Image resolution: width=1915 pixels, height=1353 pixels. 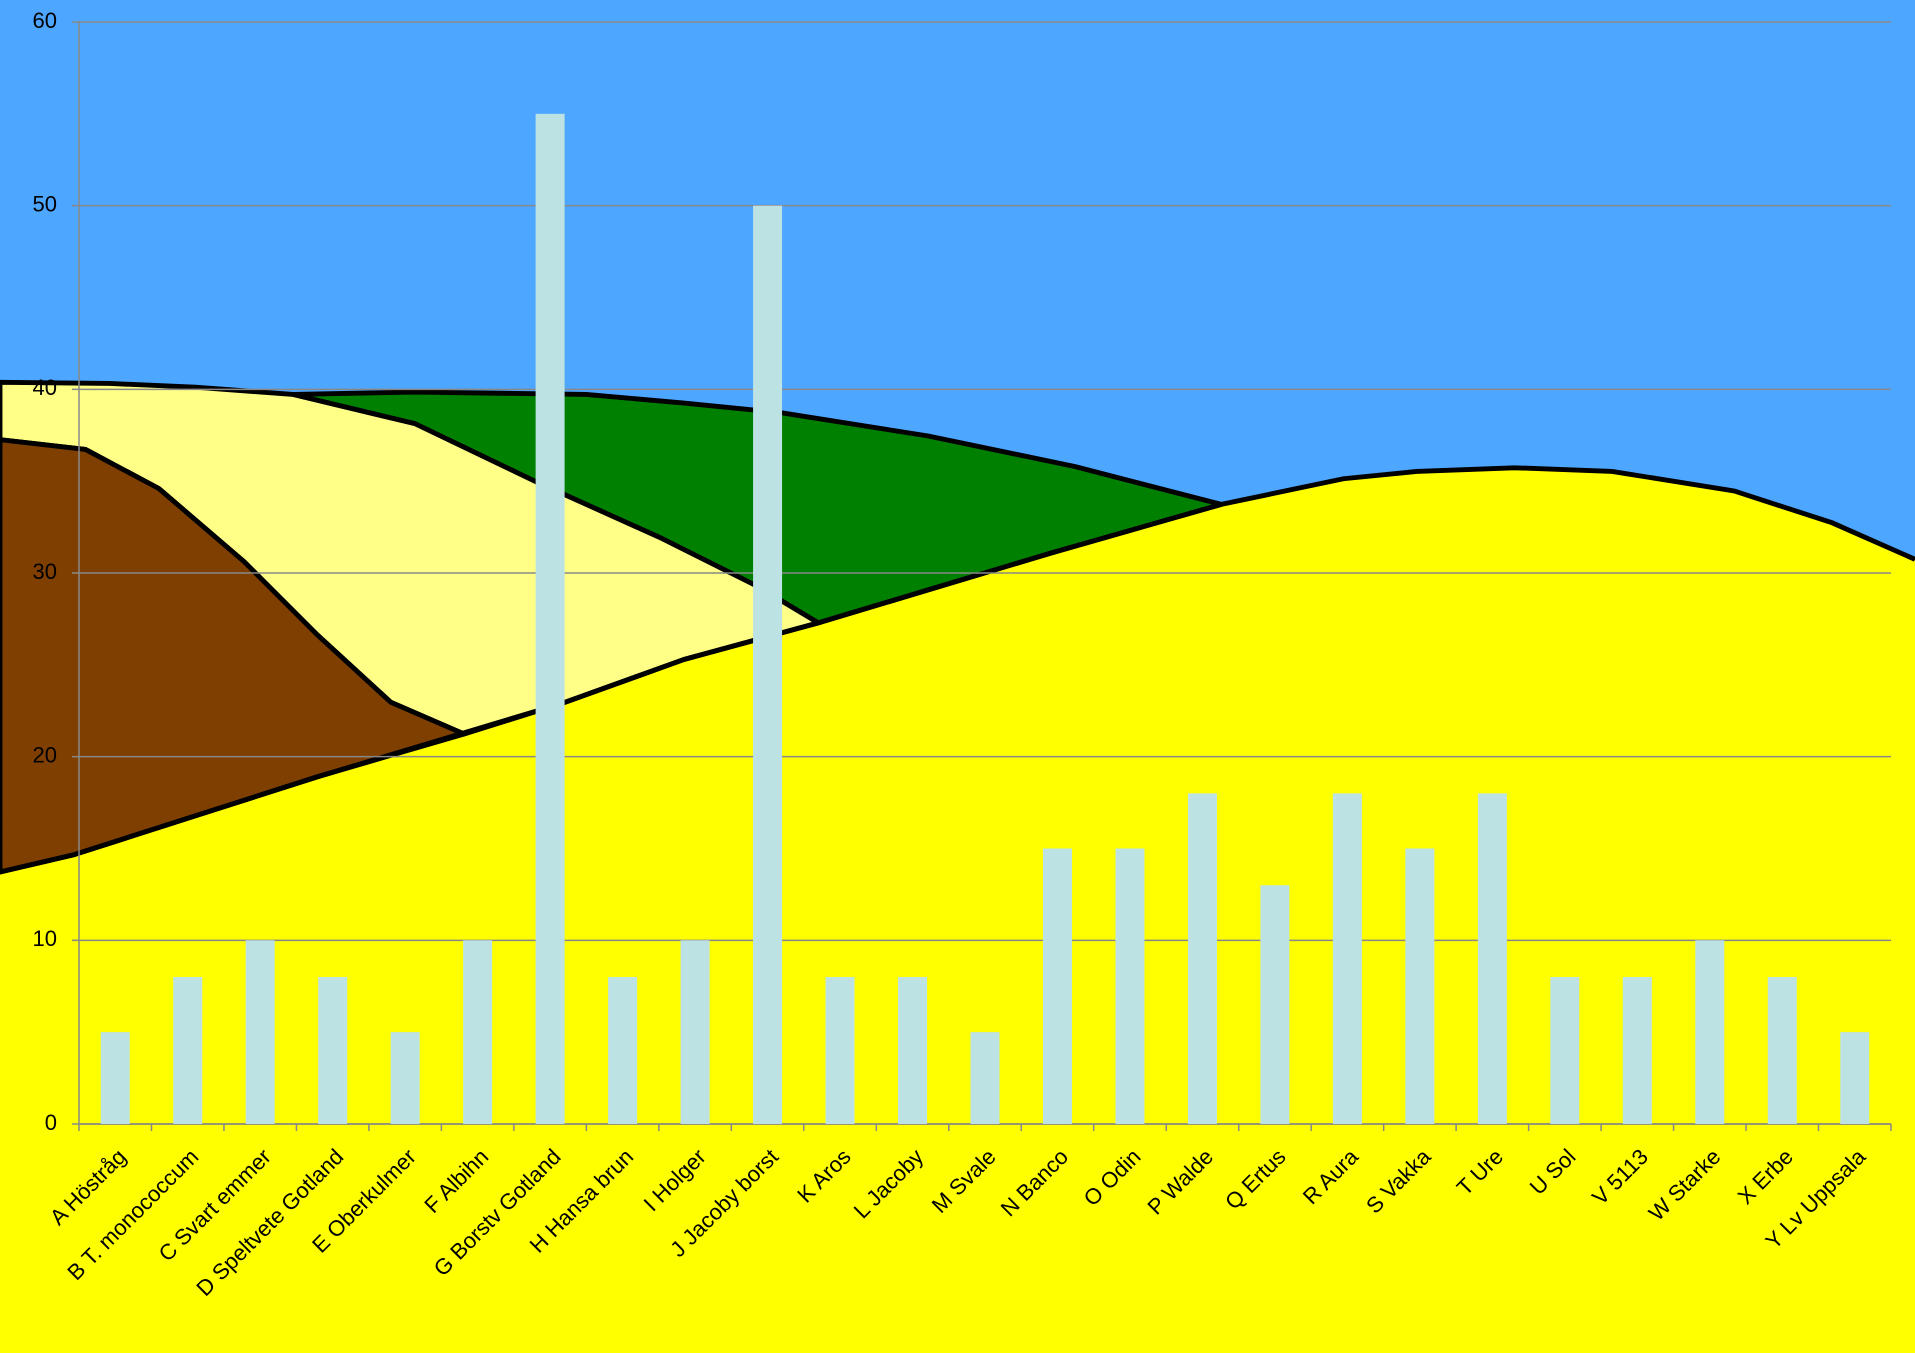 What do you see at coordinates (45, 387) in the screenshot?
I see `y-tick-label: 40` at bounding box center [45, 387].